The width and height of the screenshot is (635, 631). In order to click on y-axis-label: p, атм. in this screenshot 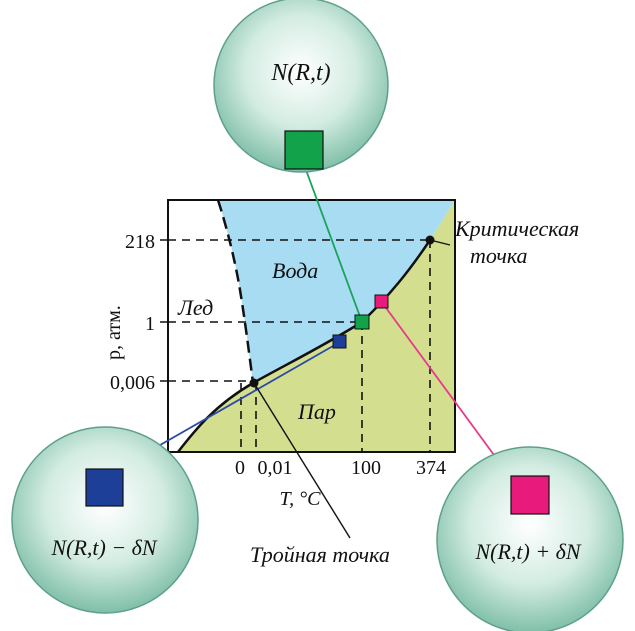, I will do `click(114, 332)`.